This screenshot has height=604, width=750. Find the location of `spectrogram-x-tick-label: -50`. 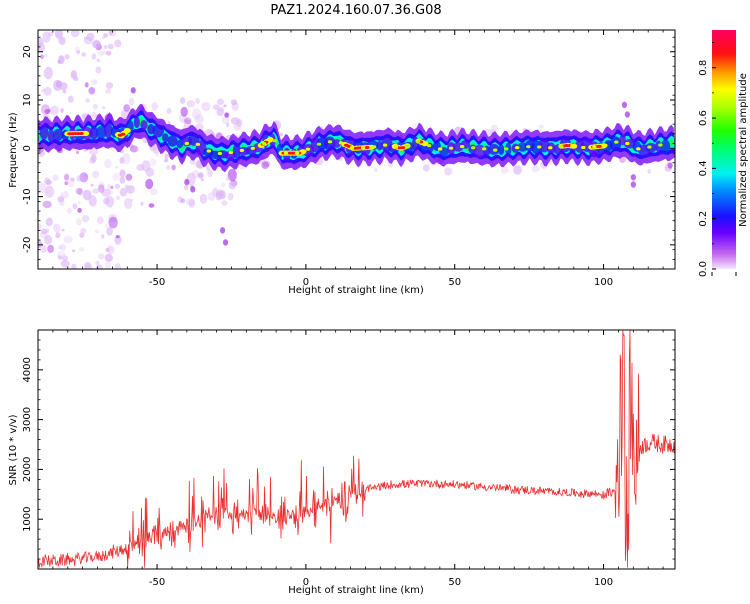

spectrogram-x-tick-label: -50 is located at coordinates (157, 282).